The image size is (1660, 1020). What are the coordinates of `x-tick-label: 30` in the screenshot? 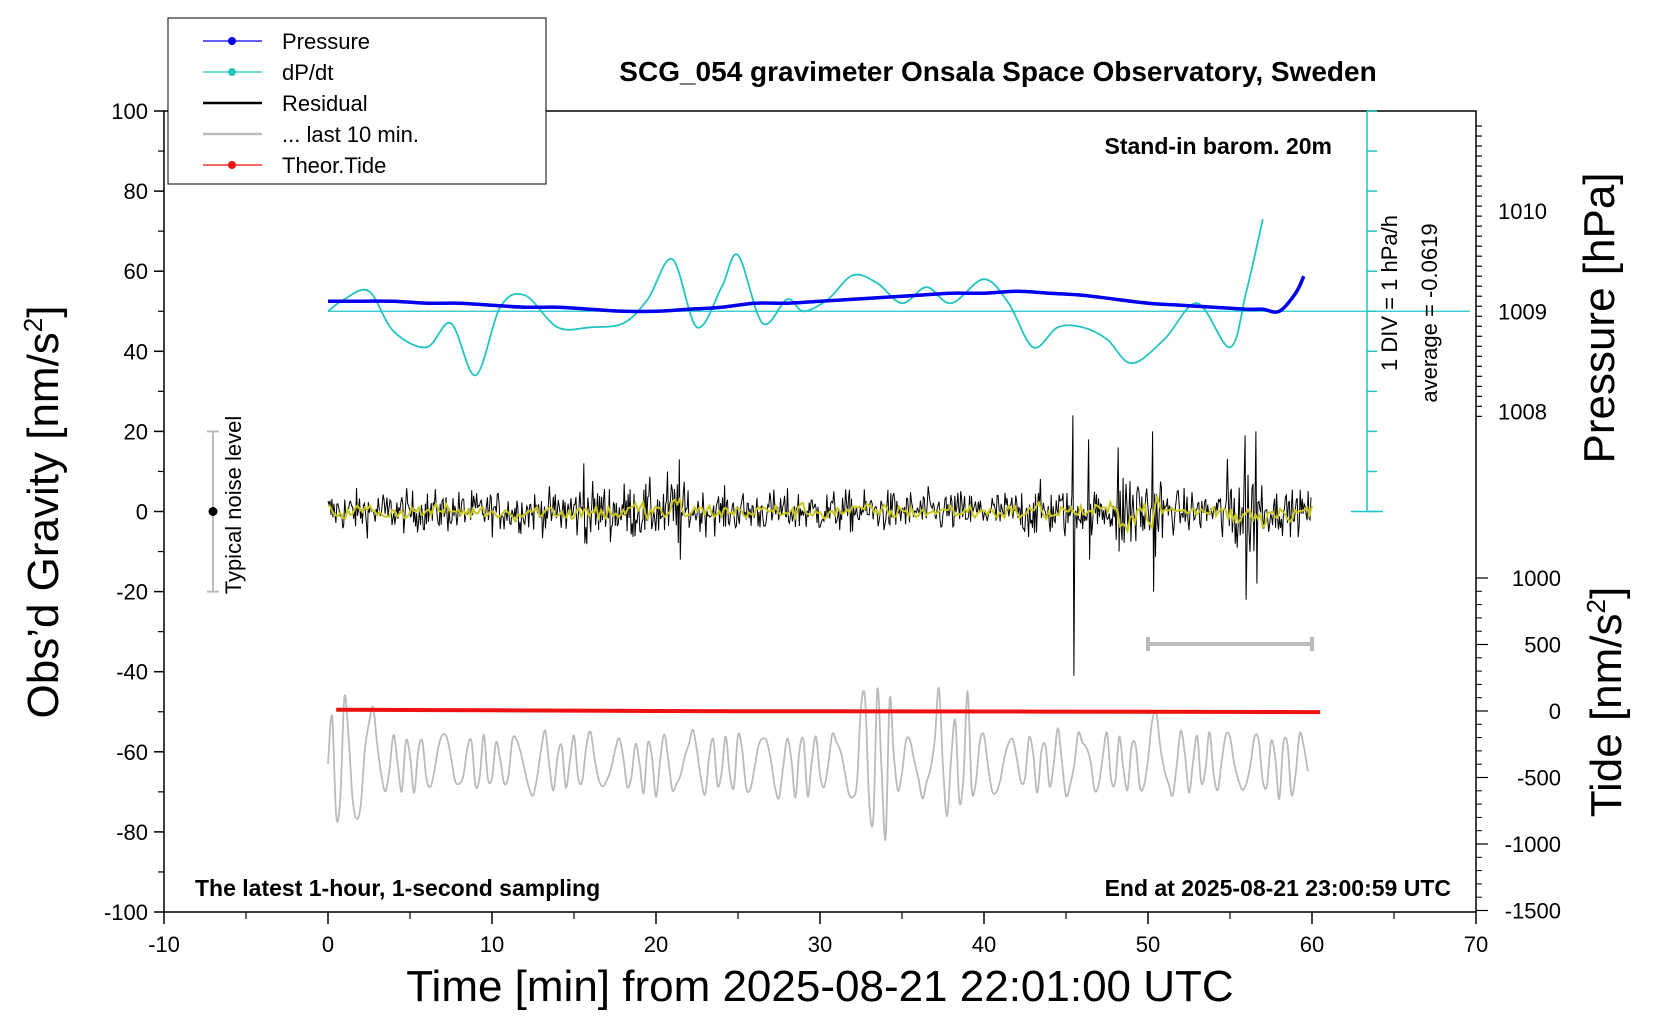 It's located at (820, 944).